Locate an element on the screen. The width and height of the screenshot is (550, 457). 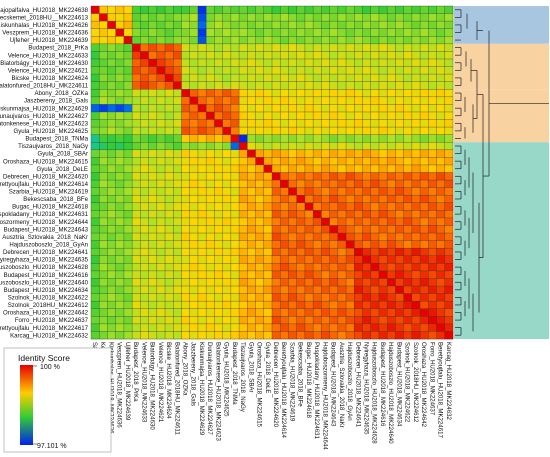
column-label: Bicske_HU2018_MK224624 is located at coordinates (168, 380).